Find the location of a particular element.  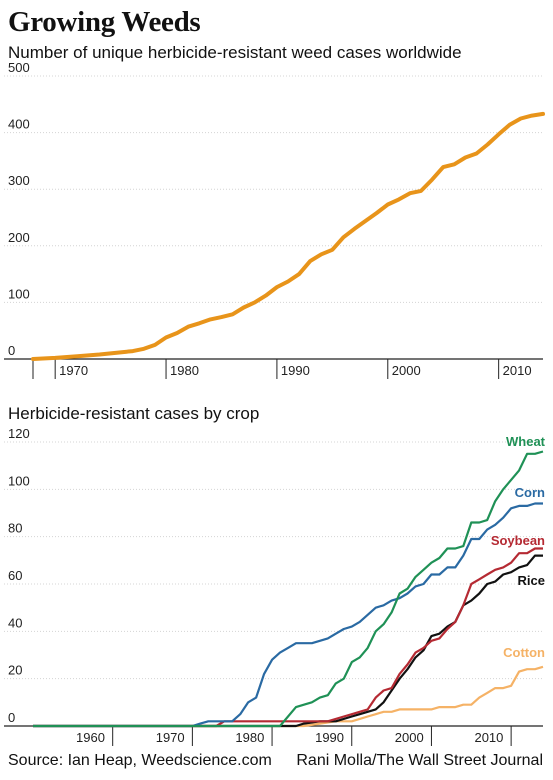

y-tick-label: 400 is located at coordinates (19, 124).